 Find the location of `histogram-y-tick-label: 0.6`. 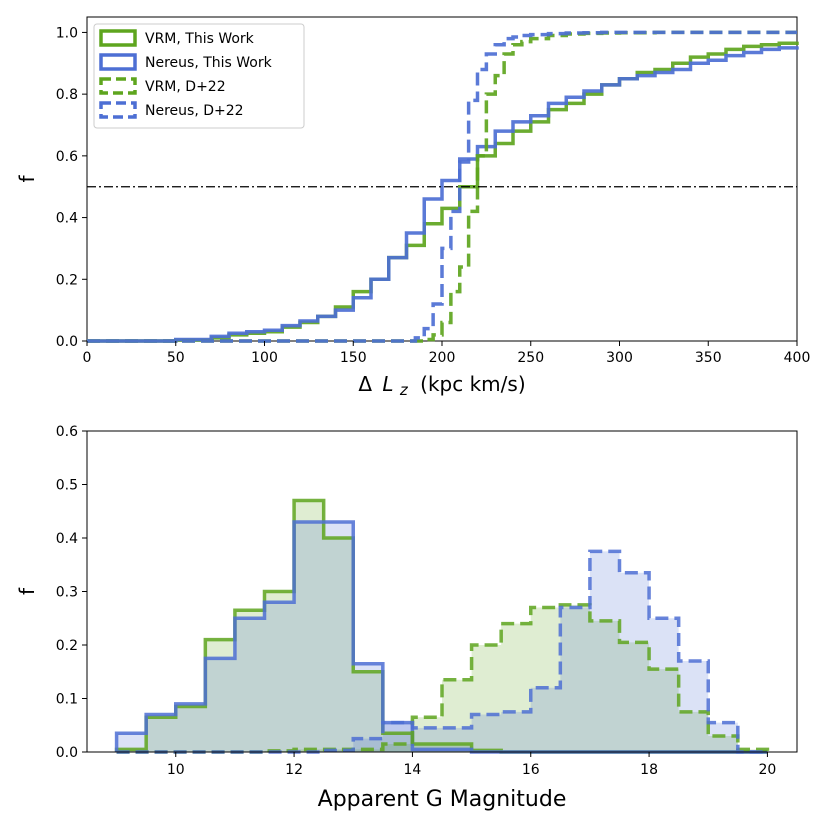

histogram-y-tick-label: 0.6 is located at coordinates (67, 432).